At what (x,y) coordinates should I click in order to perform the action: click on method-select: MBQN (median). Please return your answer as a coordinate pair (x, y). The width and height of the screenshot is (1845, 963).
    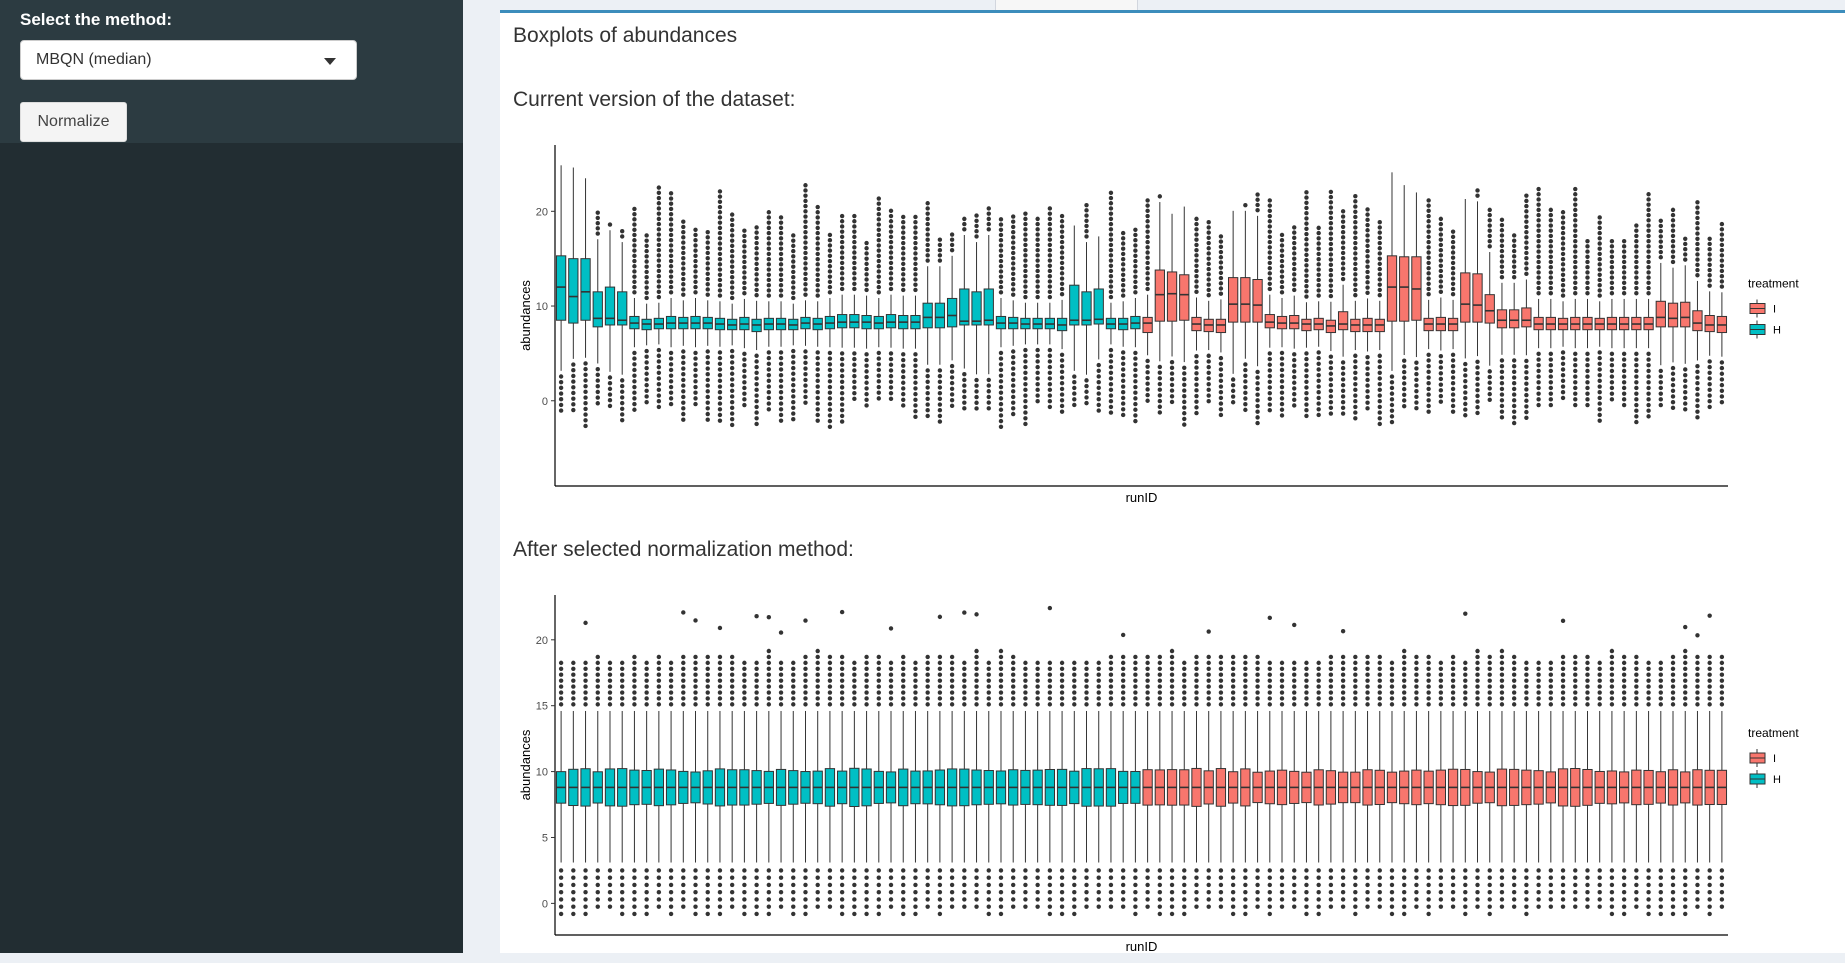
    Looking at the image, I should click on (188, 60).